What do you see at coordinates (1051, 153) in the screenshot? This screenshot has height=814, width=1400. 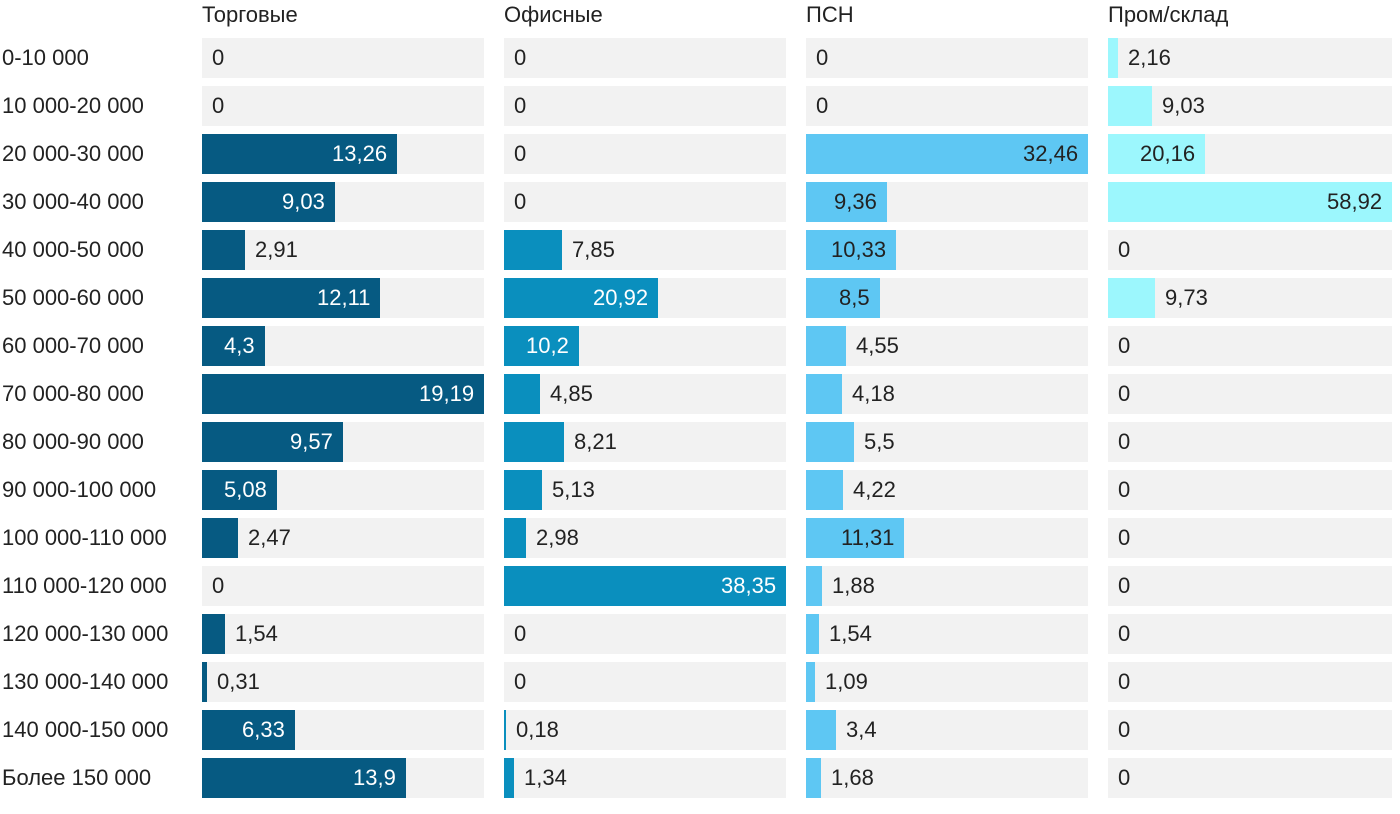 I see `data-label: 32,46` at bounding box center [1051, 153].